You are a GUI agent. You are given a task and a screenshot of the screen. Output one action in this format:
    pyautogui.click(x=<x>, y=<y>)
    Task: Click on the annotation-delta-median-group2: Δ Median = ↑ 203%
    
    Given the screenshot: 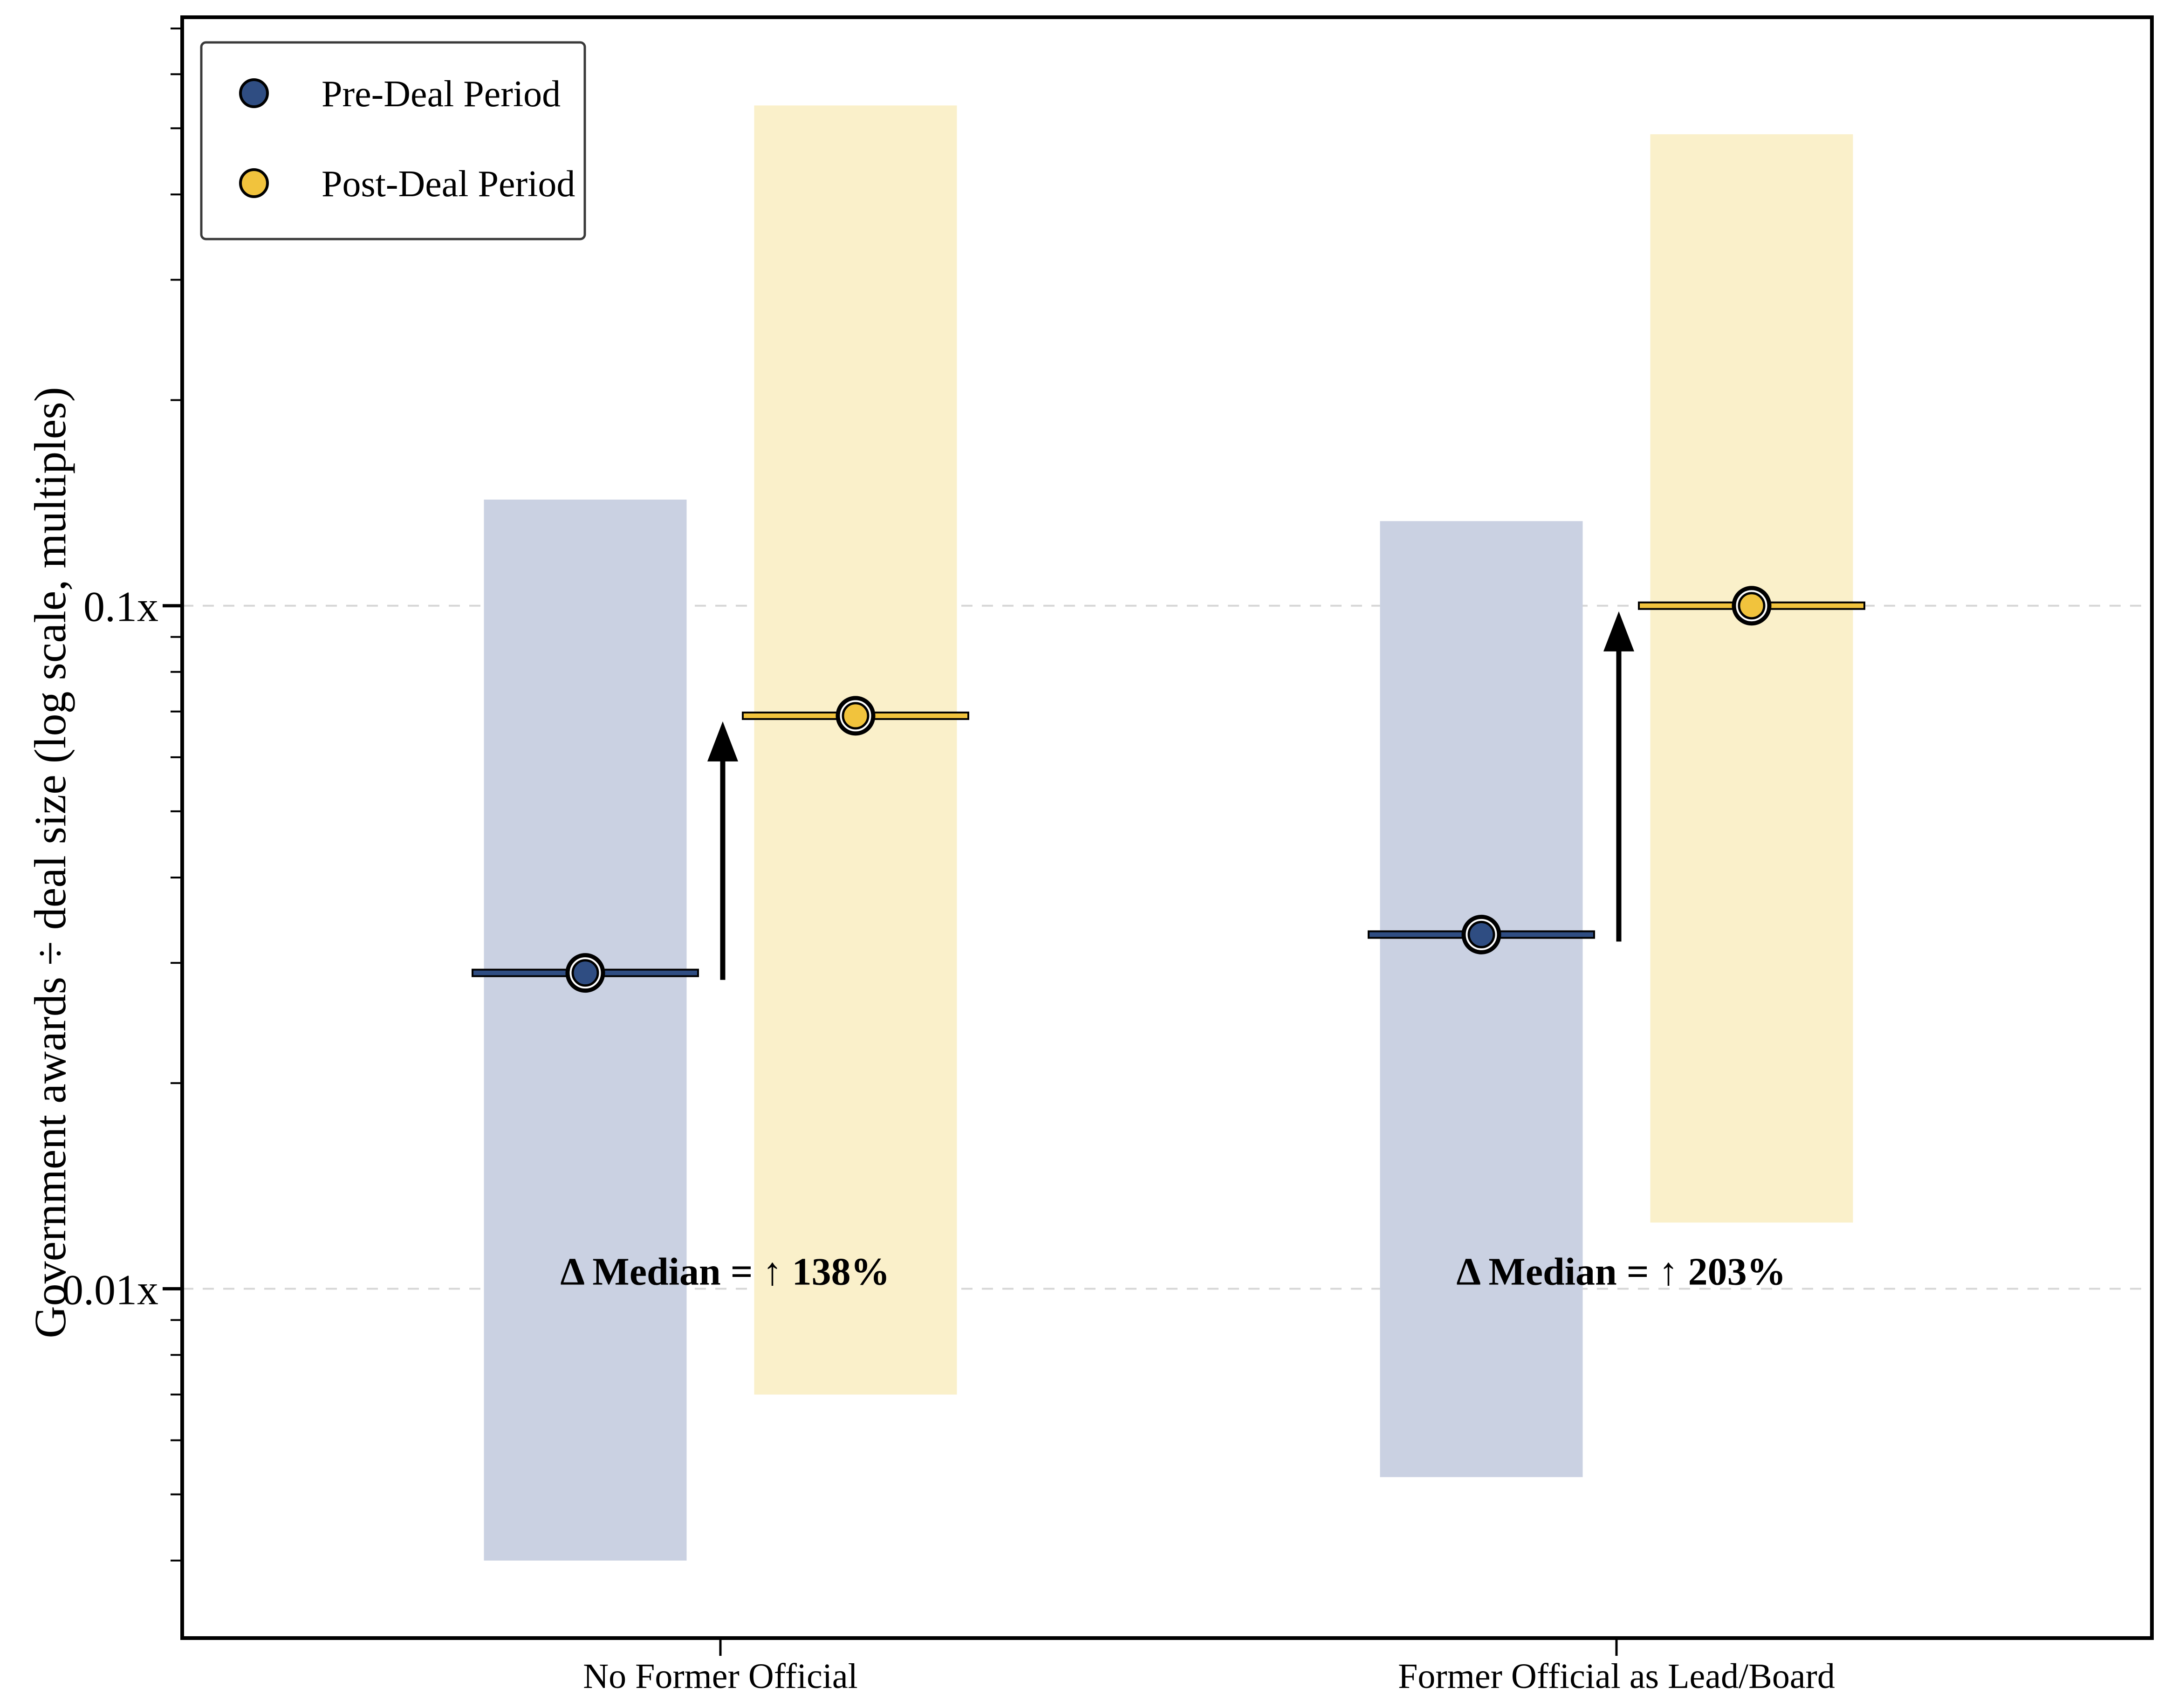 What is the action you would take?
    pyautogui.click(x=1621, y=1271)
    